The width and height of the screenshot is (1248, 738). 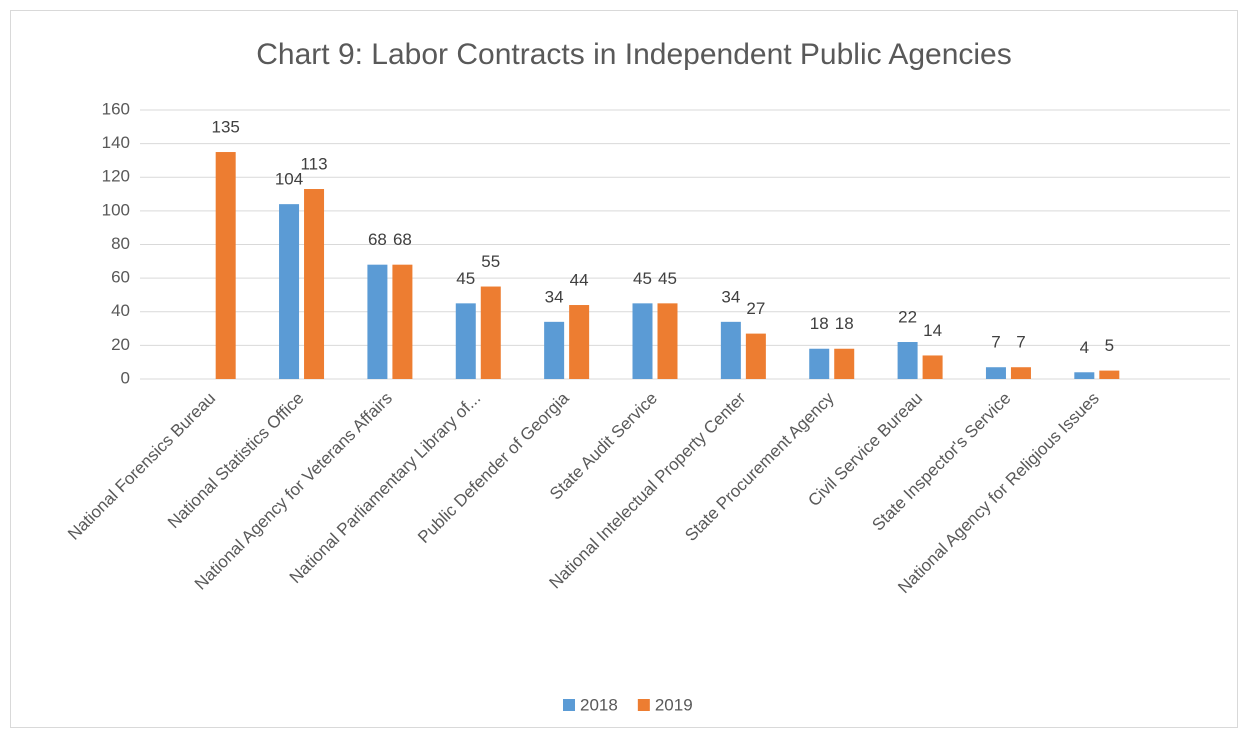 What do you see at coordinates (1084, 347) in the screenshot?
I see `data-label: 4` at bounding box center [1084, 347].